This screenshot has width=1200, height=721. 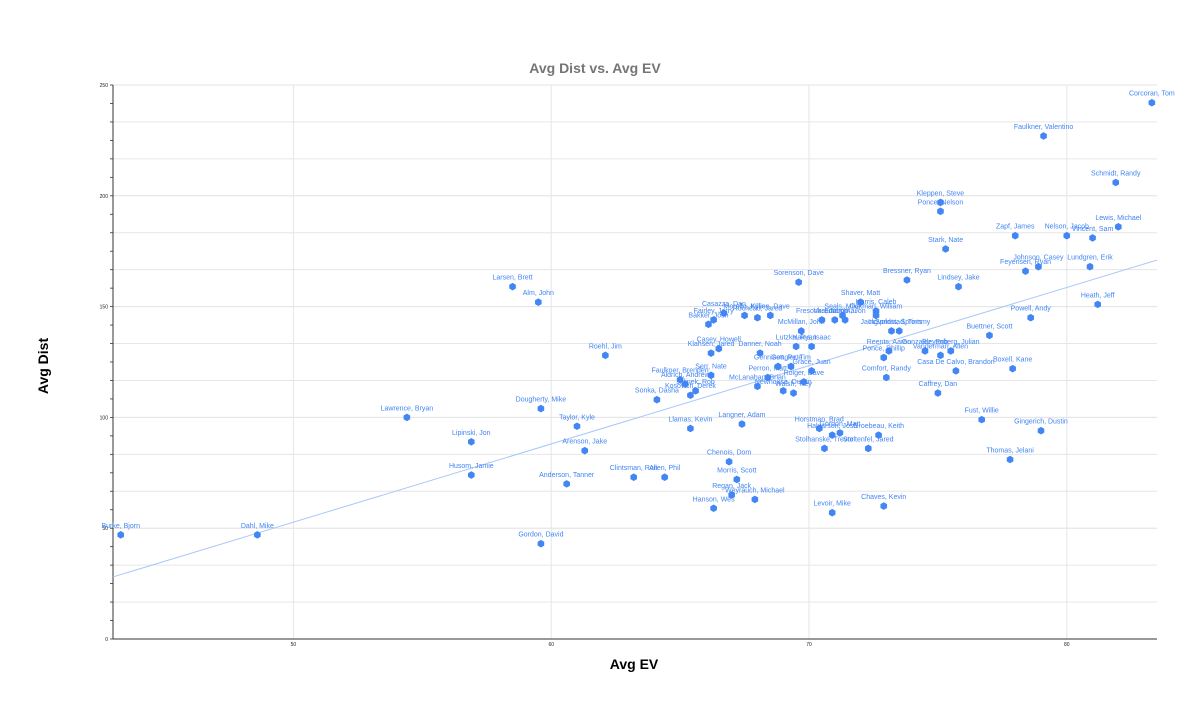 What do you see at coordinates (714, 311) in the screenshot?
I see `data-point-label: Fairley, Jerry` at bounding box center [714, 311].